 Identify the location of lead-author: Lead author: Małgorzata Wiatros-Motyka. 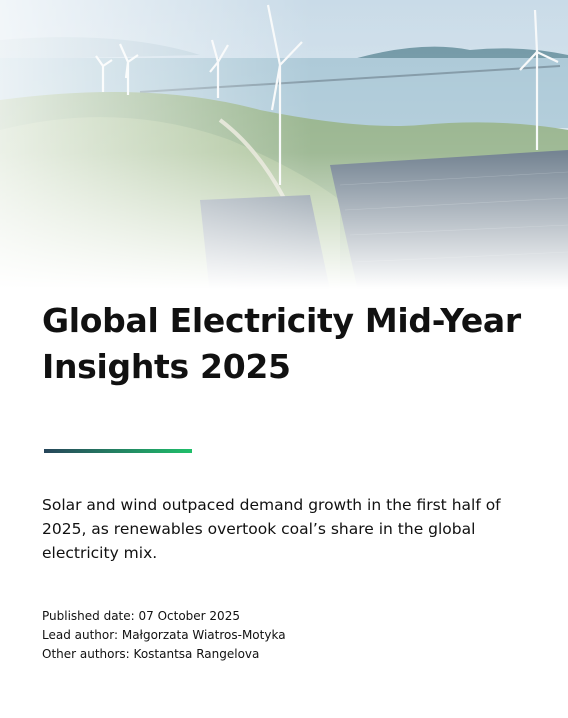
(164, 635).